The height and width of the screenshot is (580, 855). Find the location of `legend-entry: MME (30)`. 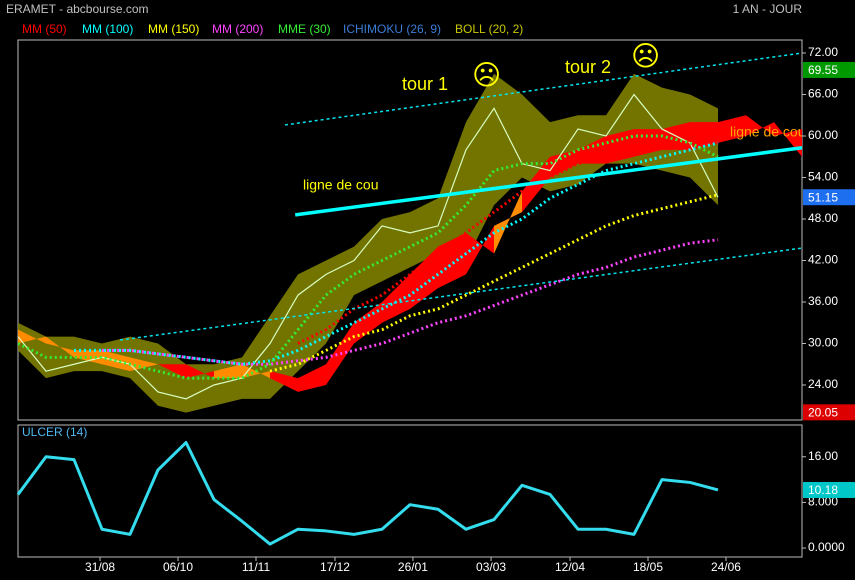

legend-entry: MME (30) is located at coordinates (304, 29).